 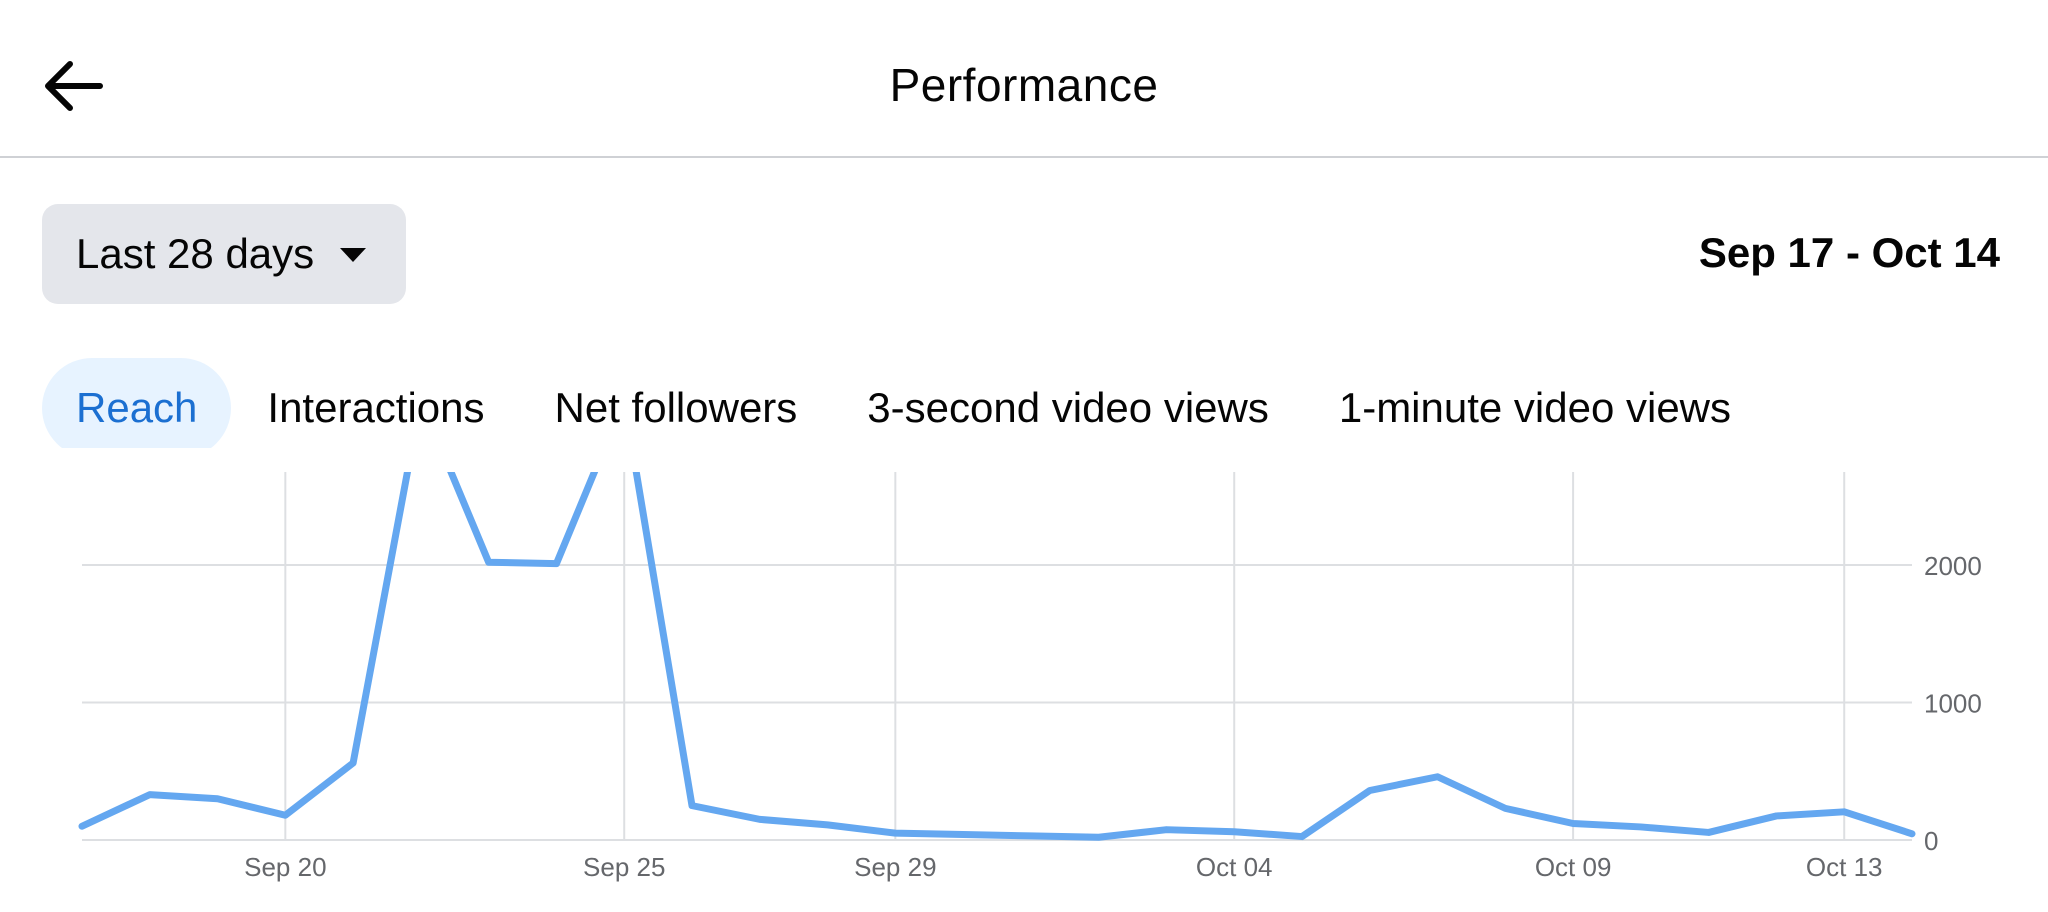 I want to click on x-tick-label: Sep 25, so click(x=624, y=867).